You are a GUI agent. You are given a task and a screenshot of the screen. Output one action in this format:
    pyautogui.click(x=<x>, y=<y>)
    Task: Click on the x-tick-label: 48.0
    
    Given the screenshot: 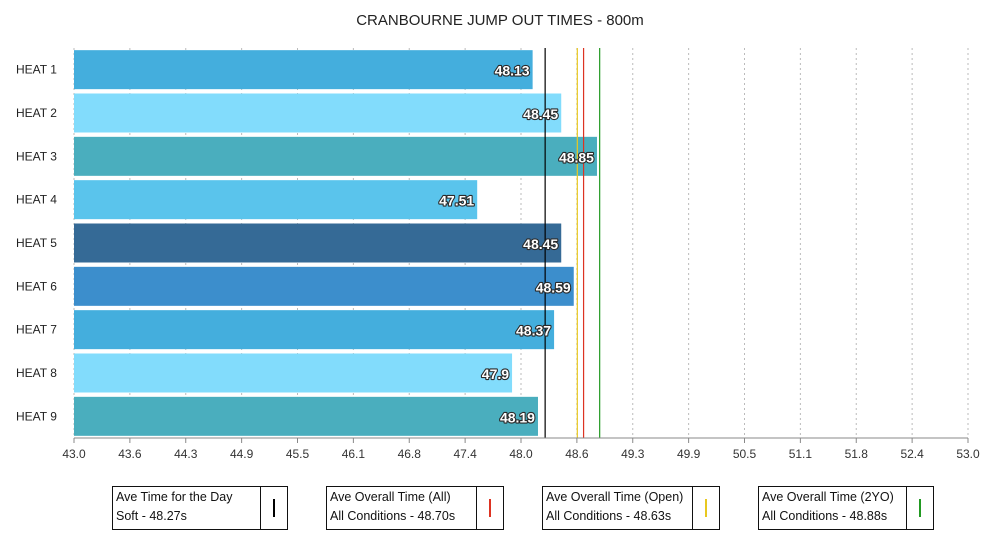 What is the action you would take?
    pyautogui.click(x=521, y=454)
    